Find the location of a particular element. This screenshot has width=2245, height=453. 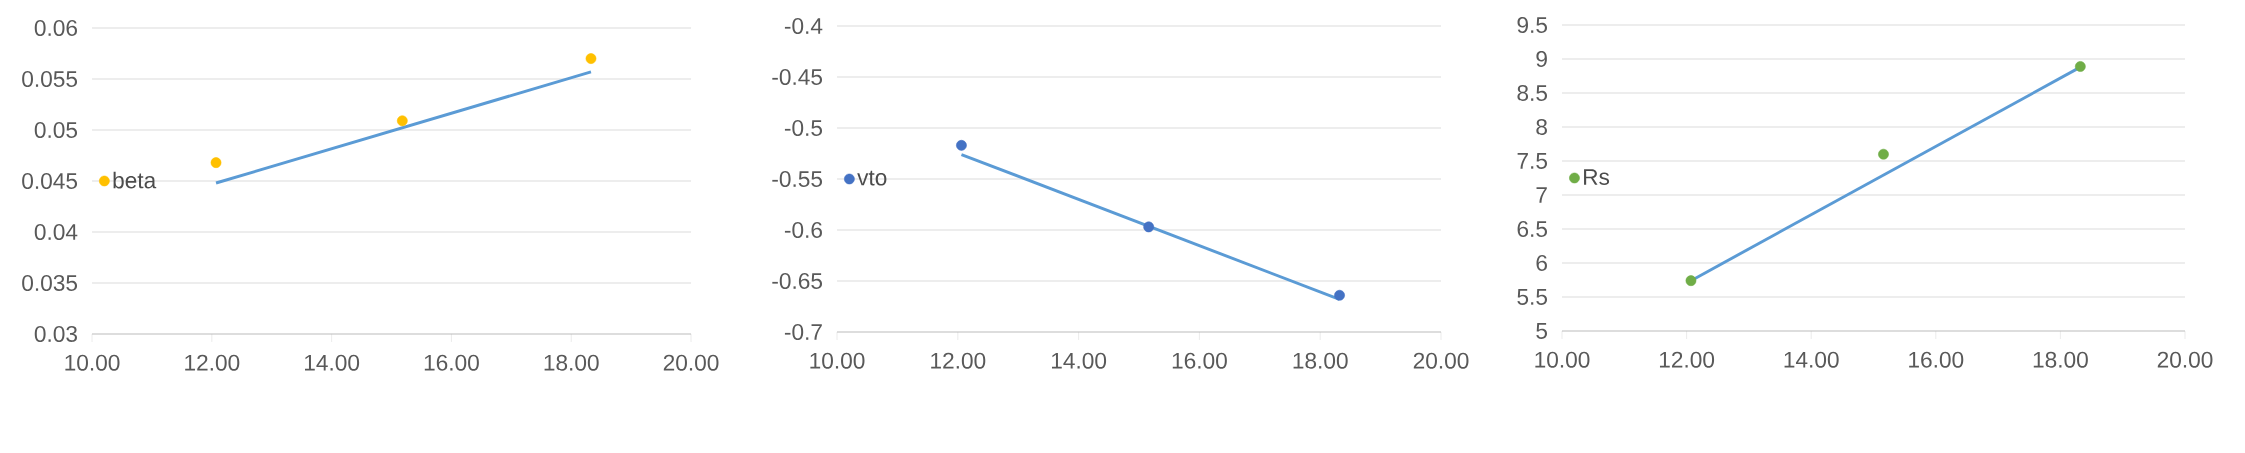

y-tick-label: -0.55 is located at coordinates (797, 179).